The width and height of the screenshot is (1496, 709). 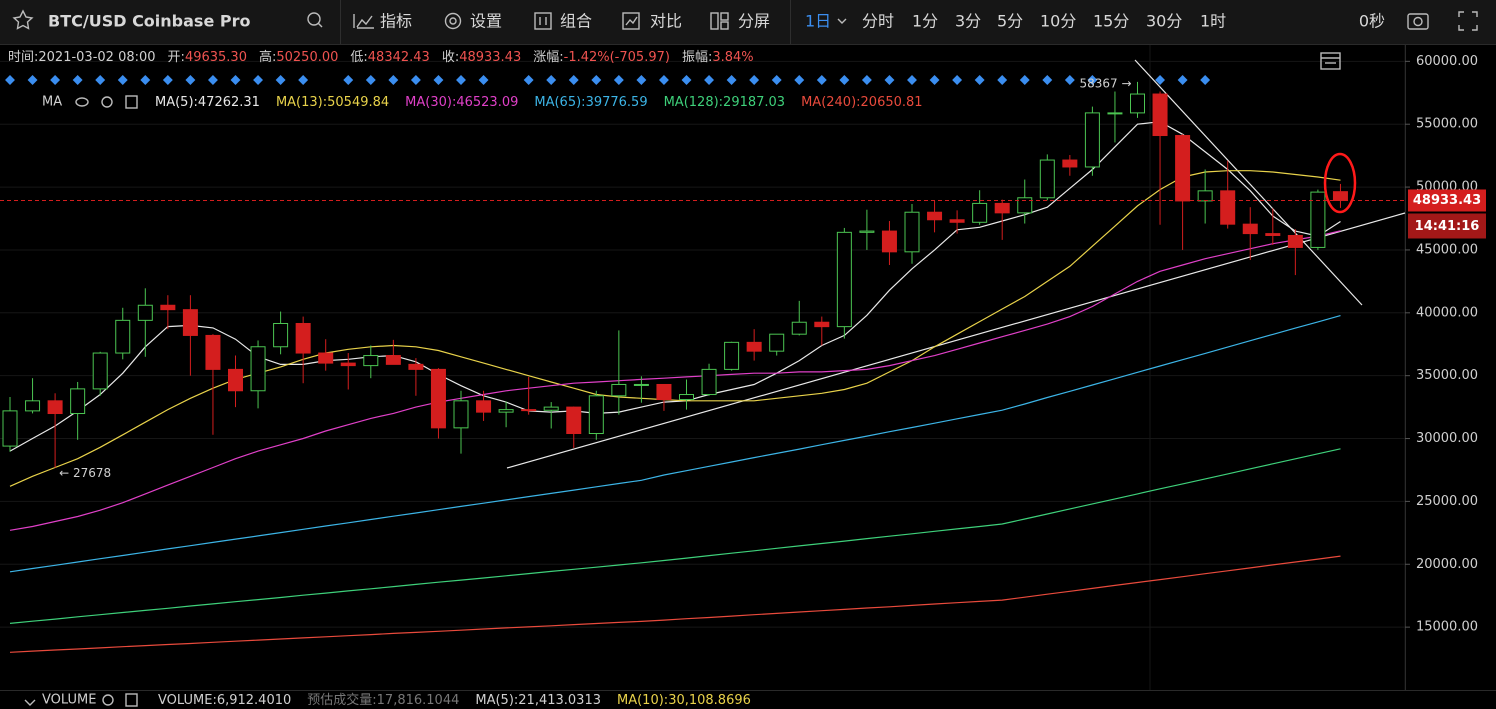 What do you see at coordinates (1468, 21) in the screenshot?
I see `fullscreen-icon` at bounding box center [1468, 21].